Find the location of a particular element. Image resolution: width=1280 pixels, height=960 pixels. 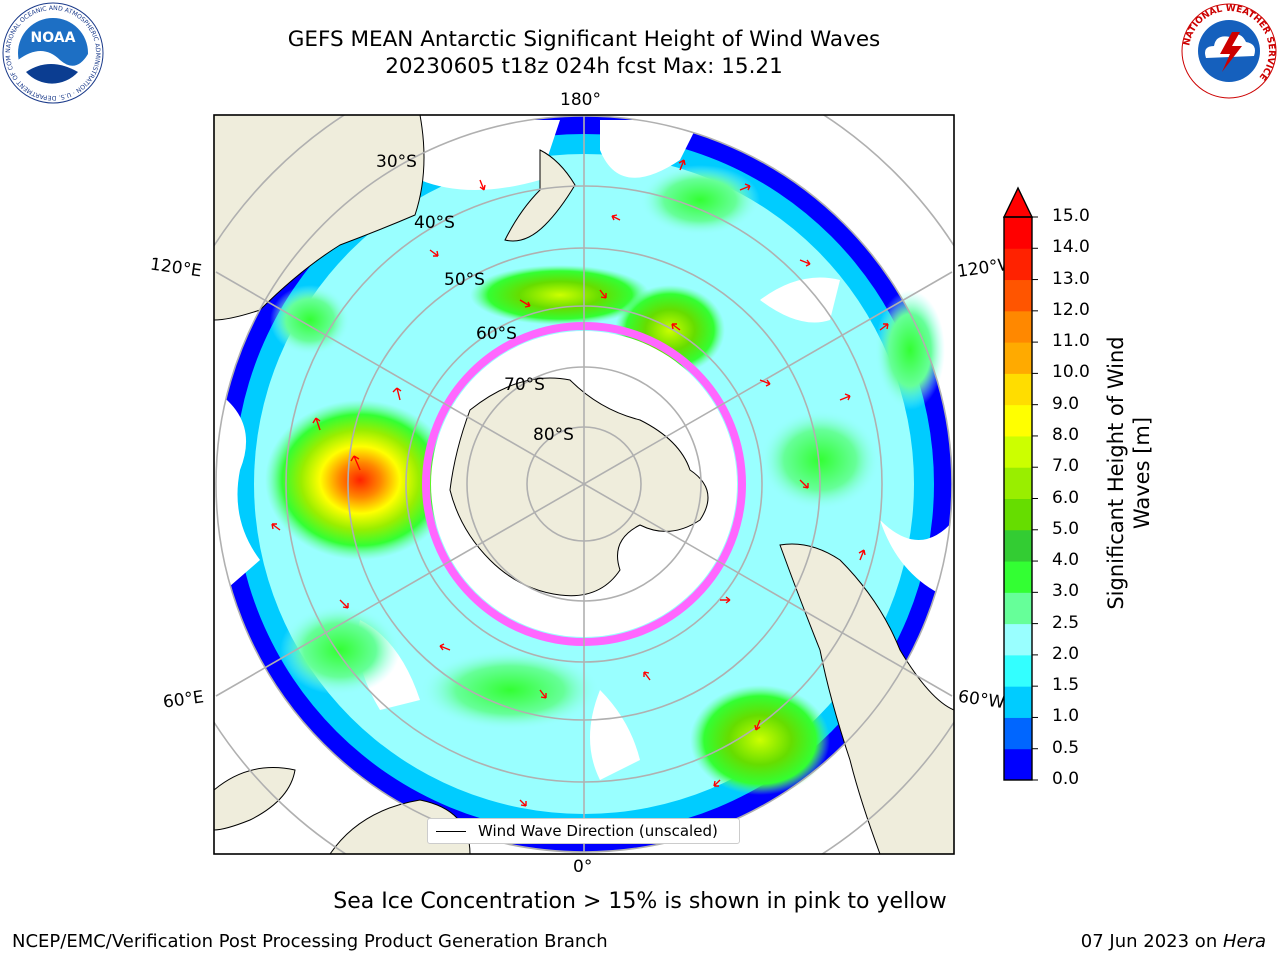

colorbar-tick-label: 8.0 is located at coordinates (1066, 434).